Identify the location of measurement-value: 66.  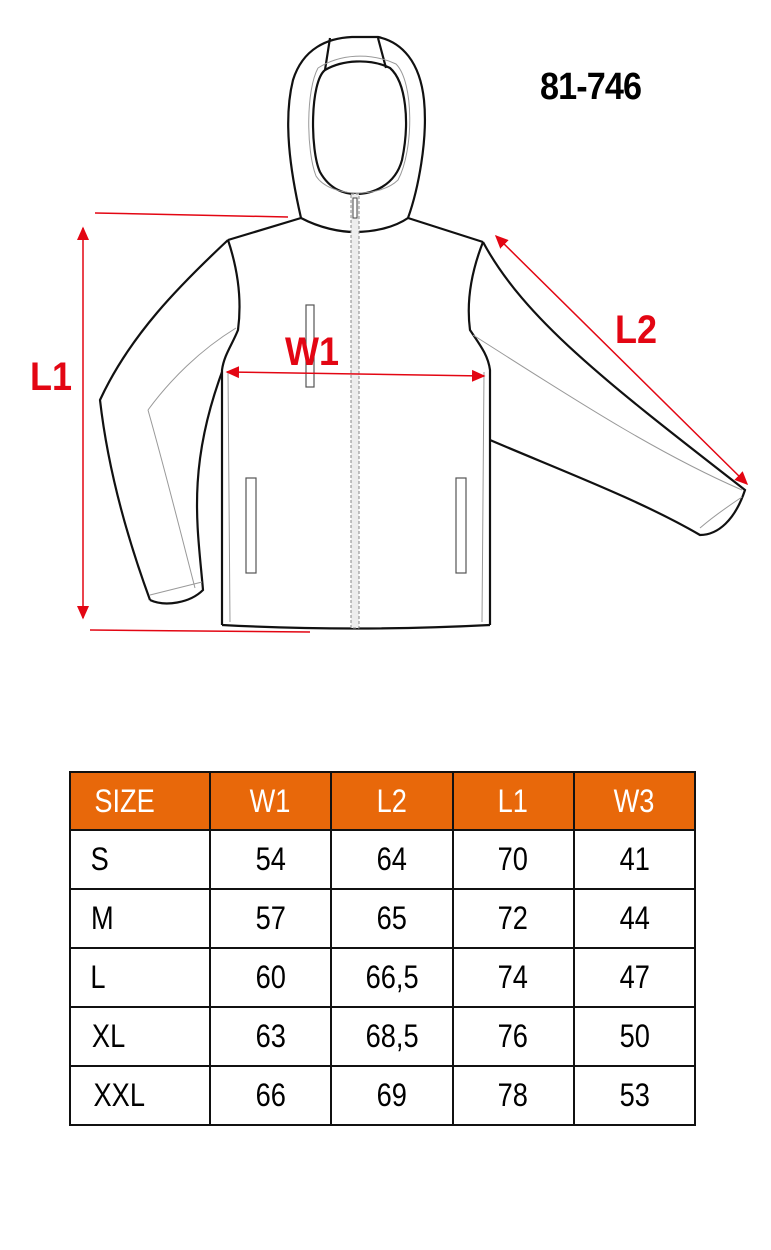
(270, 1095).